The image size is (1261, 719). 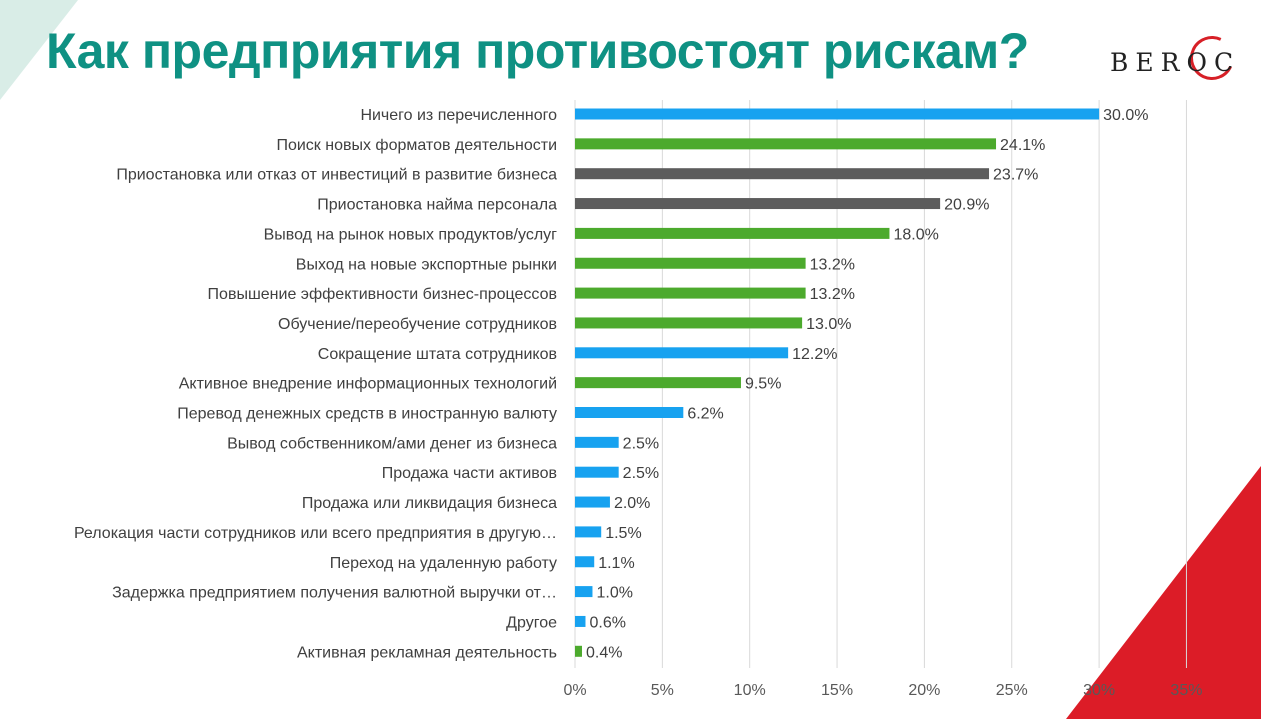 I want to click on value-label: 13.0%, so click(x=828, y=324).